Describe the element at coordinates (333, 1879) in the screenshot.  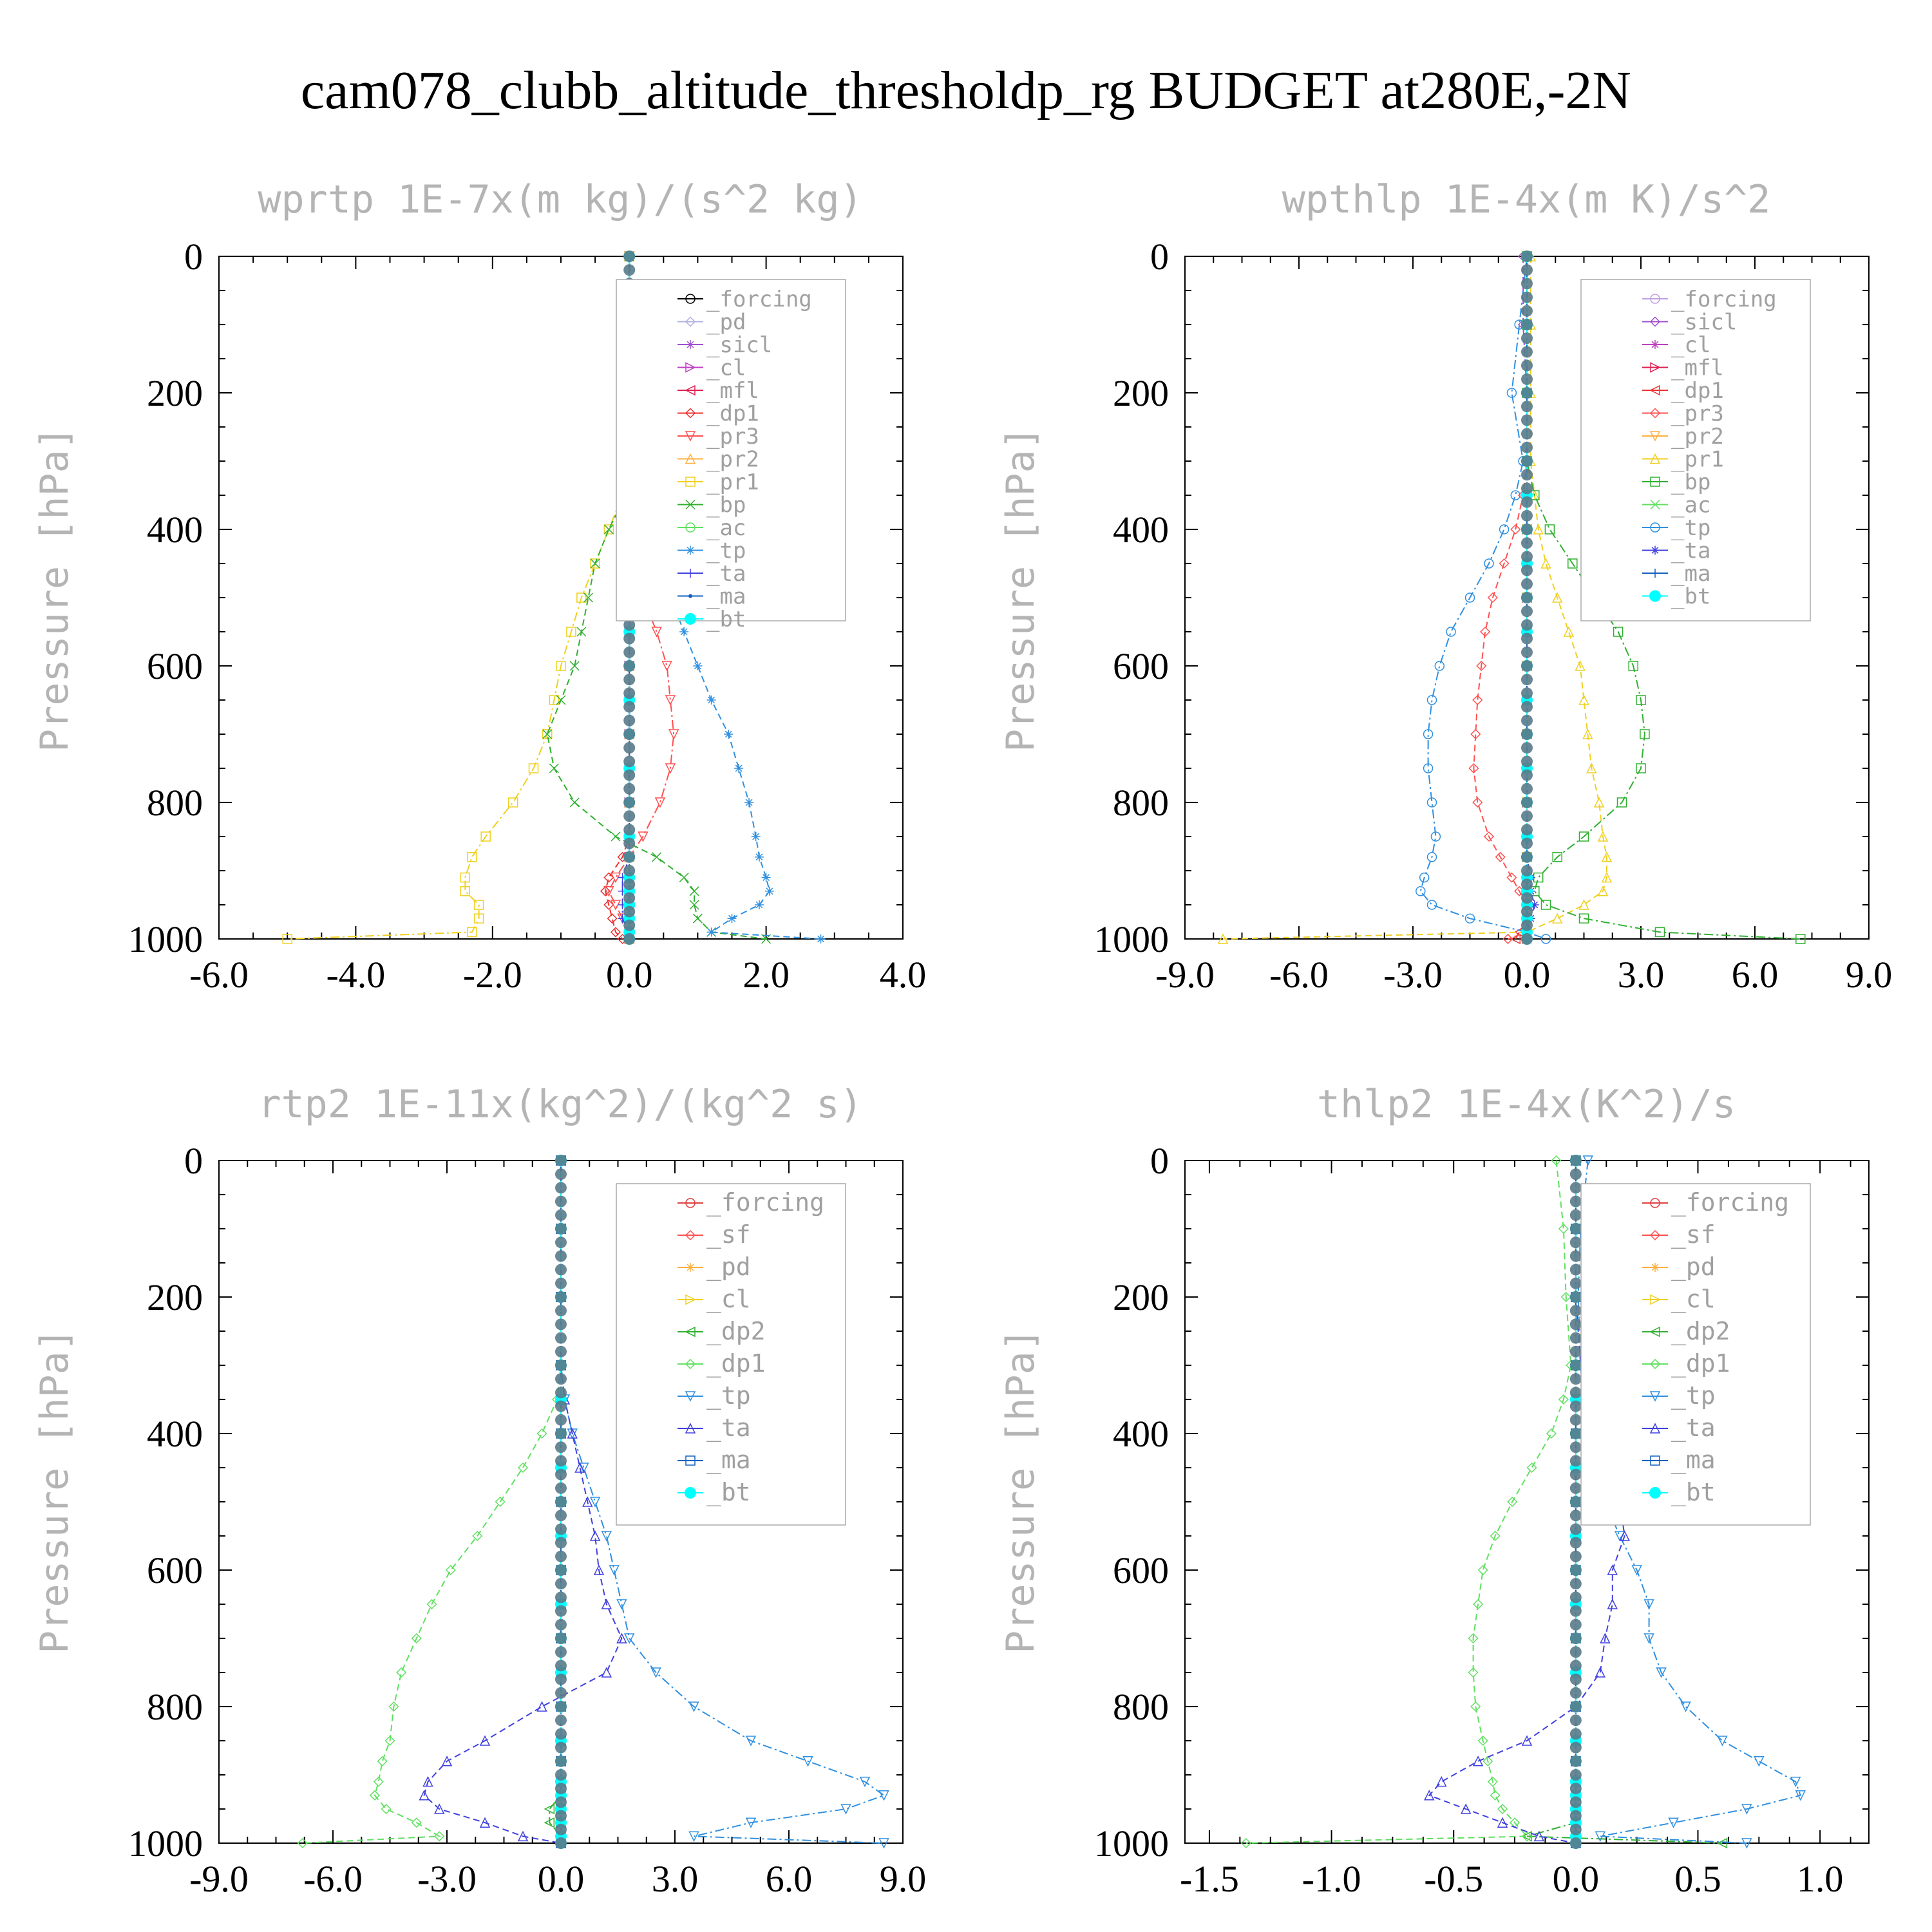
I see `x-tick-label: -6.0` at that location.